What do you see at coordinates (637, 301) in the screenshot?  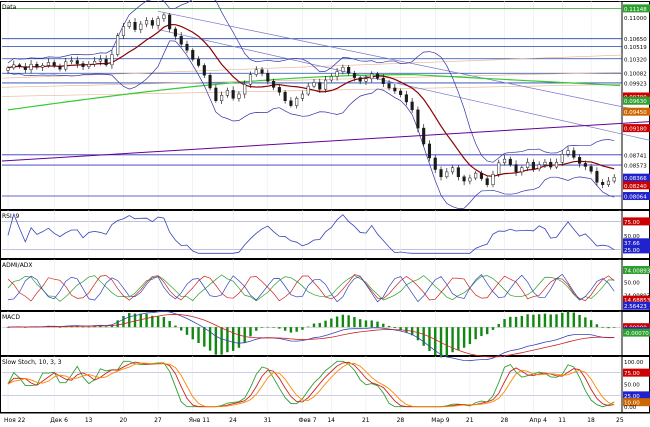 I see `y-tick-label: 14.68853` at bounding box center [637, 301].